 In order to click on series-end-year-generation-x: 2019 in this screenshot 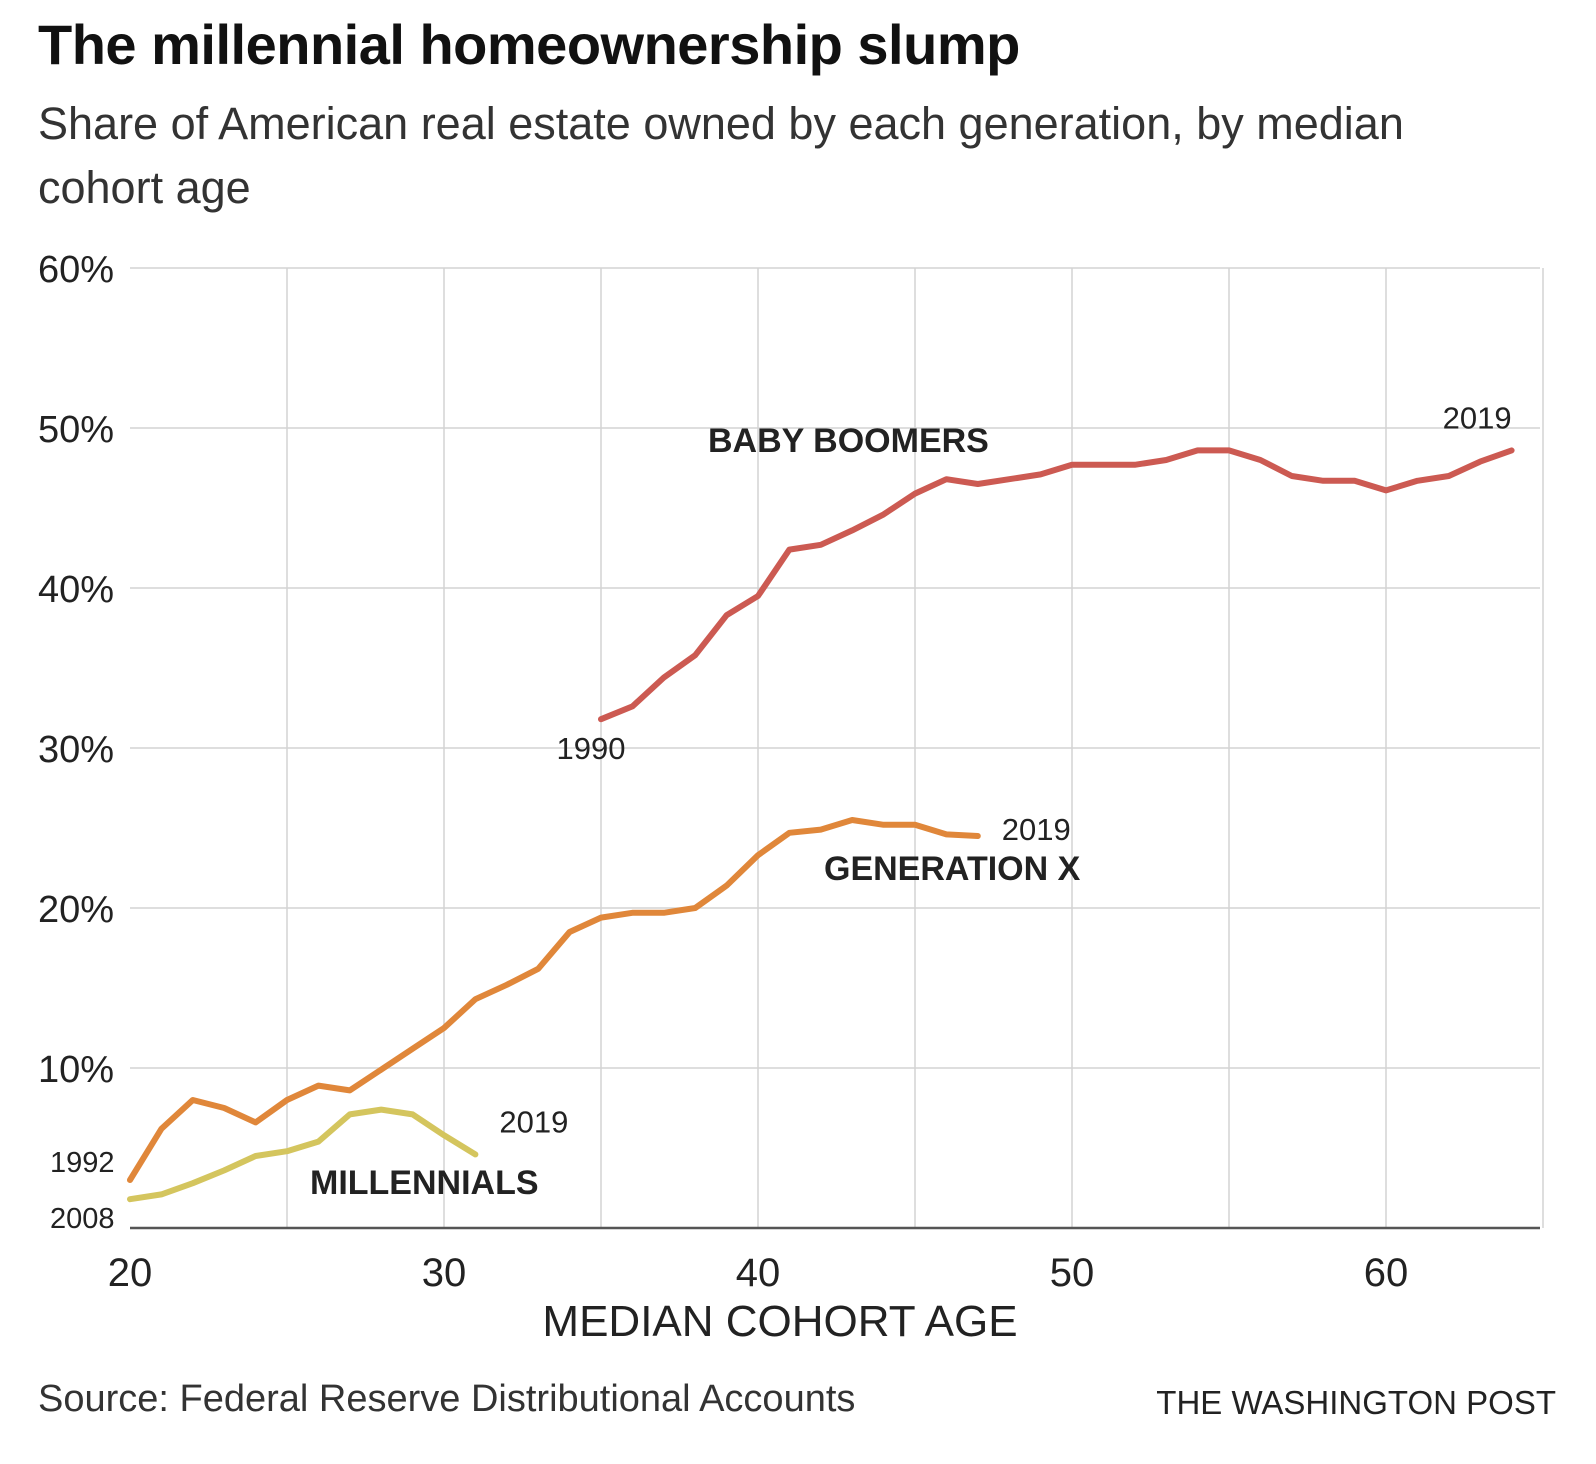, I will do `click(1036, 829)`.